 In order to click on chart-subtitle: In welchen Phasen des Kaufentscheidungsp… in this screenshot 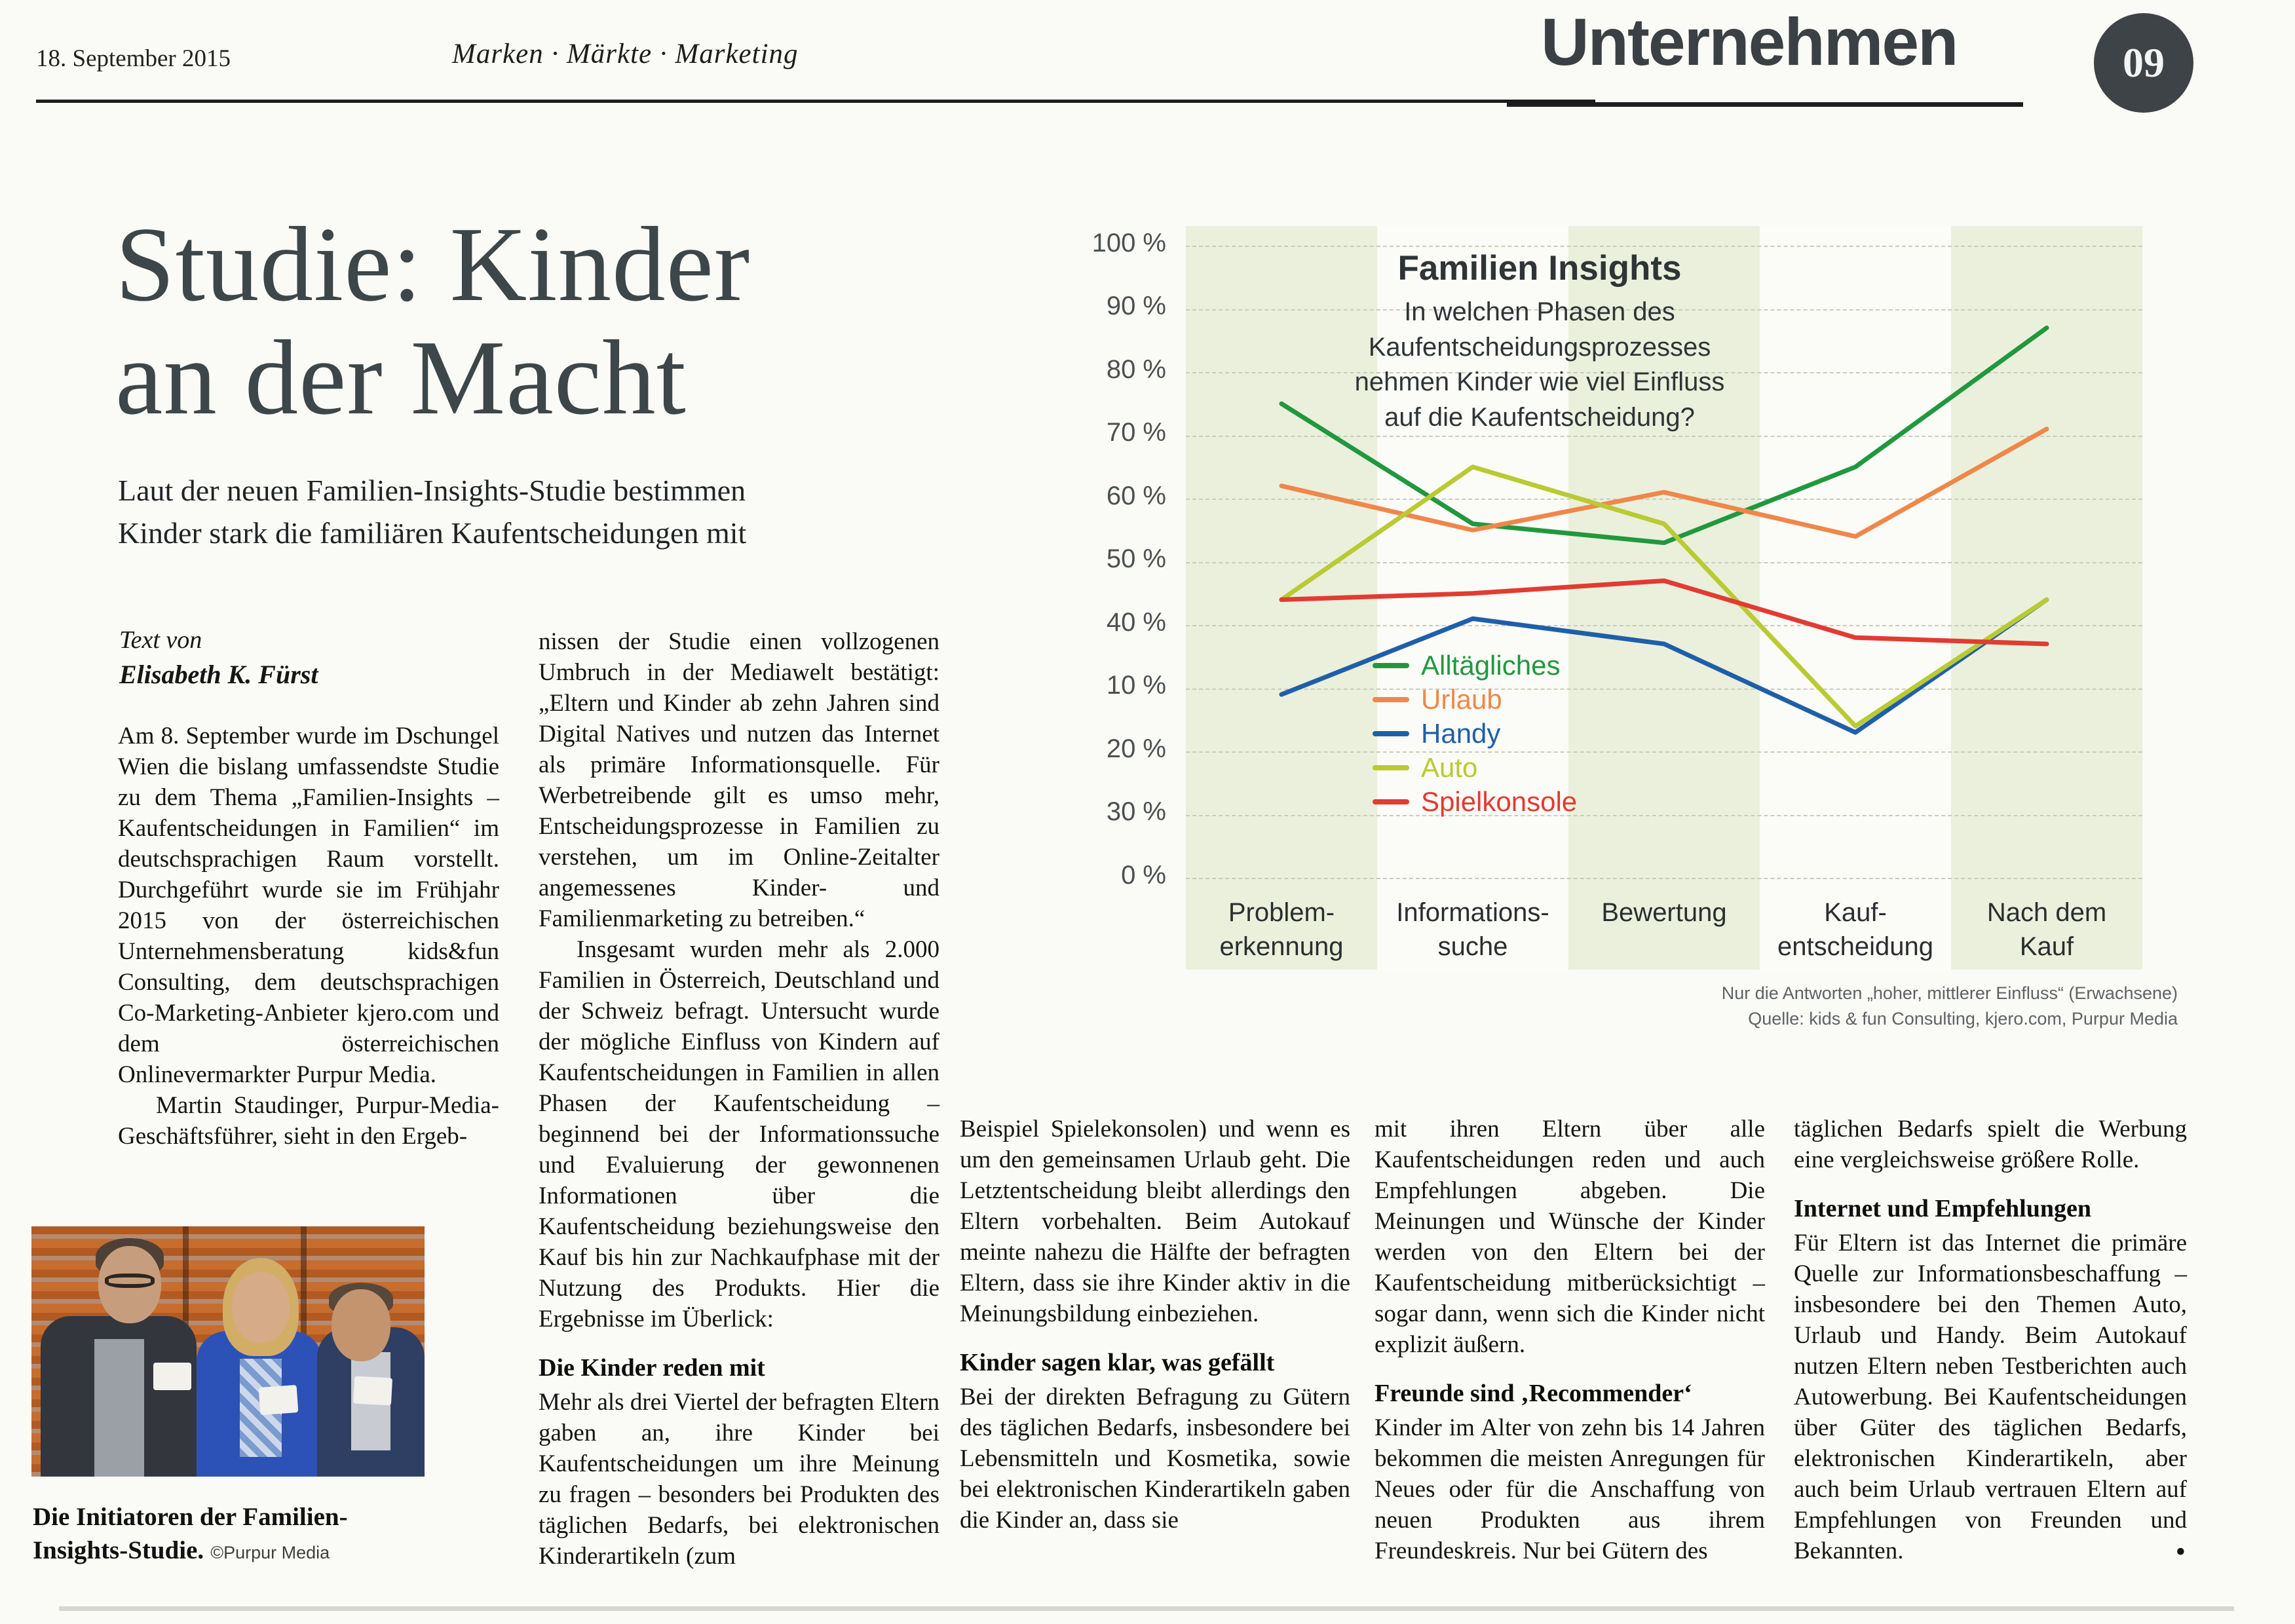, I will do `click(1540, 364)`.